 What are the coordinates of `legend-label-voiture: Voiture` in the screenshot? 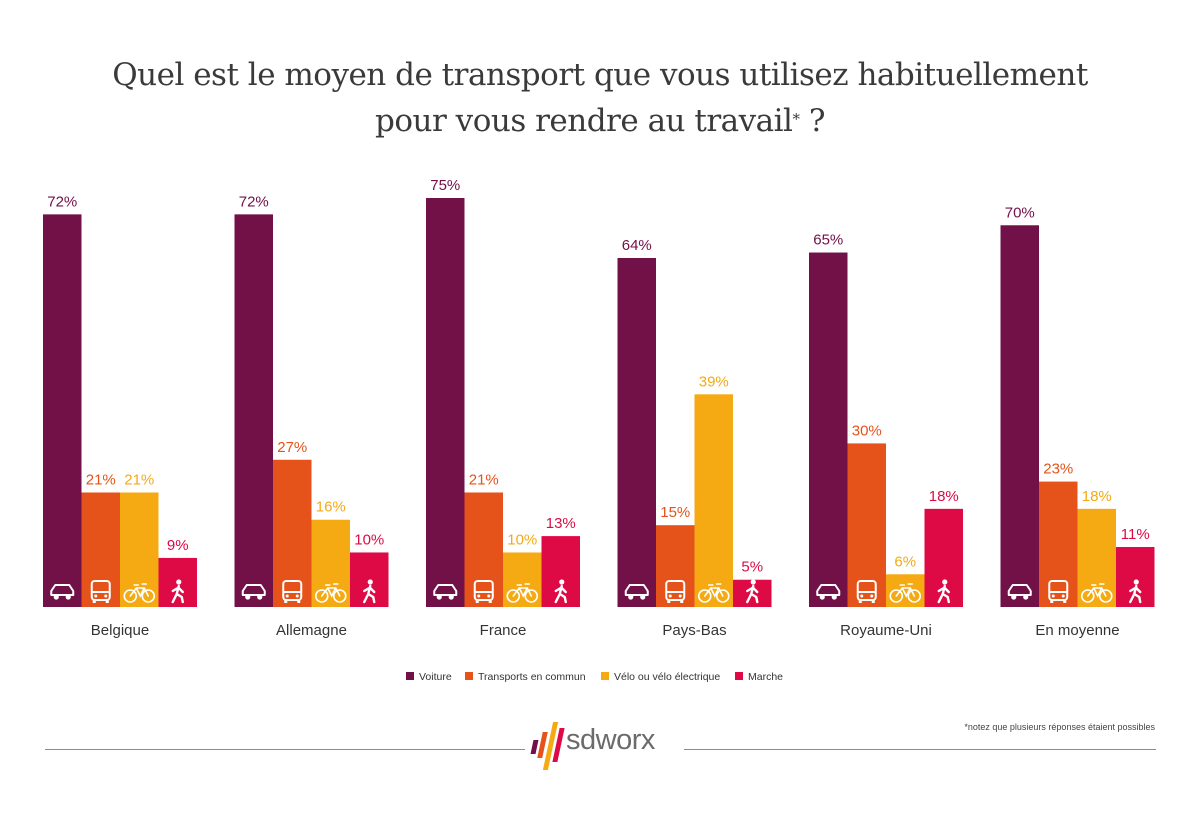 It's located at (435, 677).